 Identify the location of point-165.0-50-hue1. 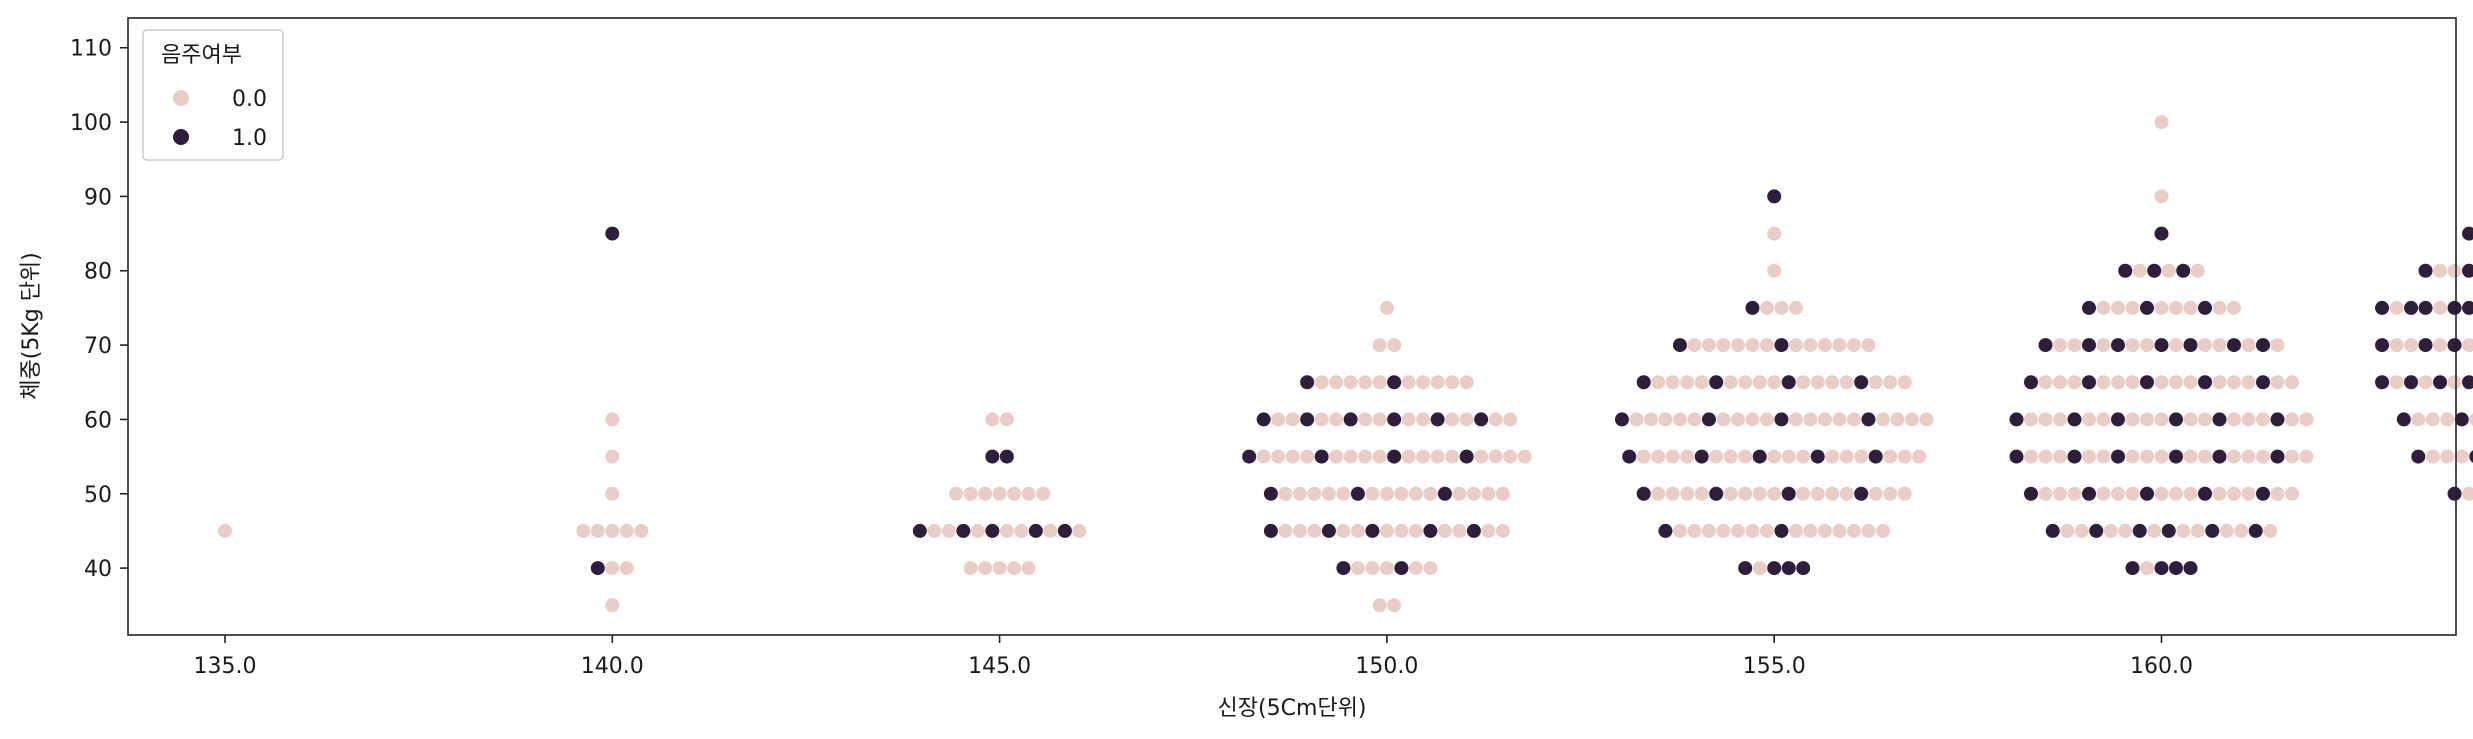
(2454, 493).